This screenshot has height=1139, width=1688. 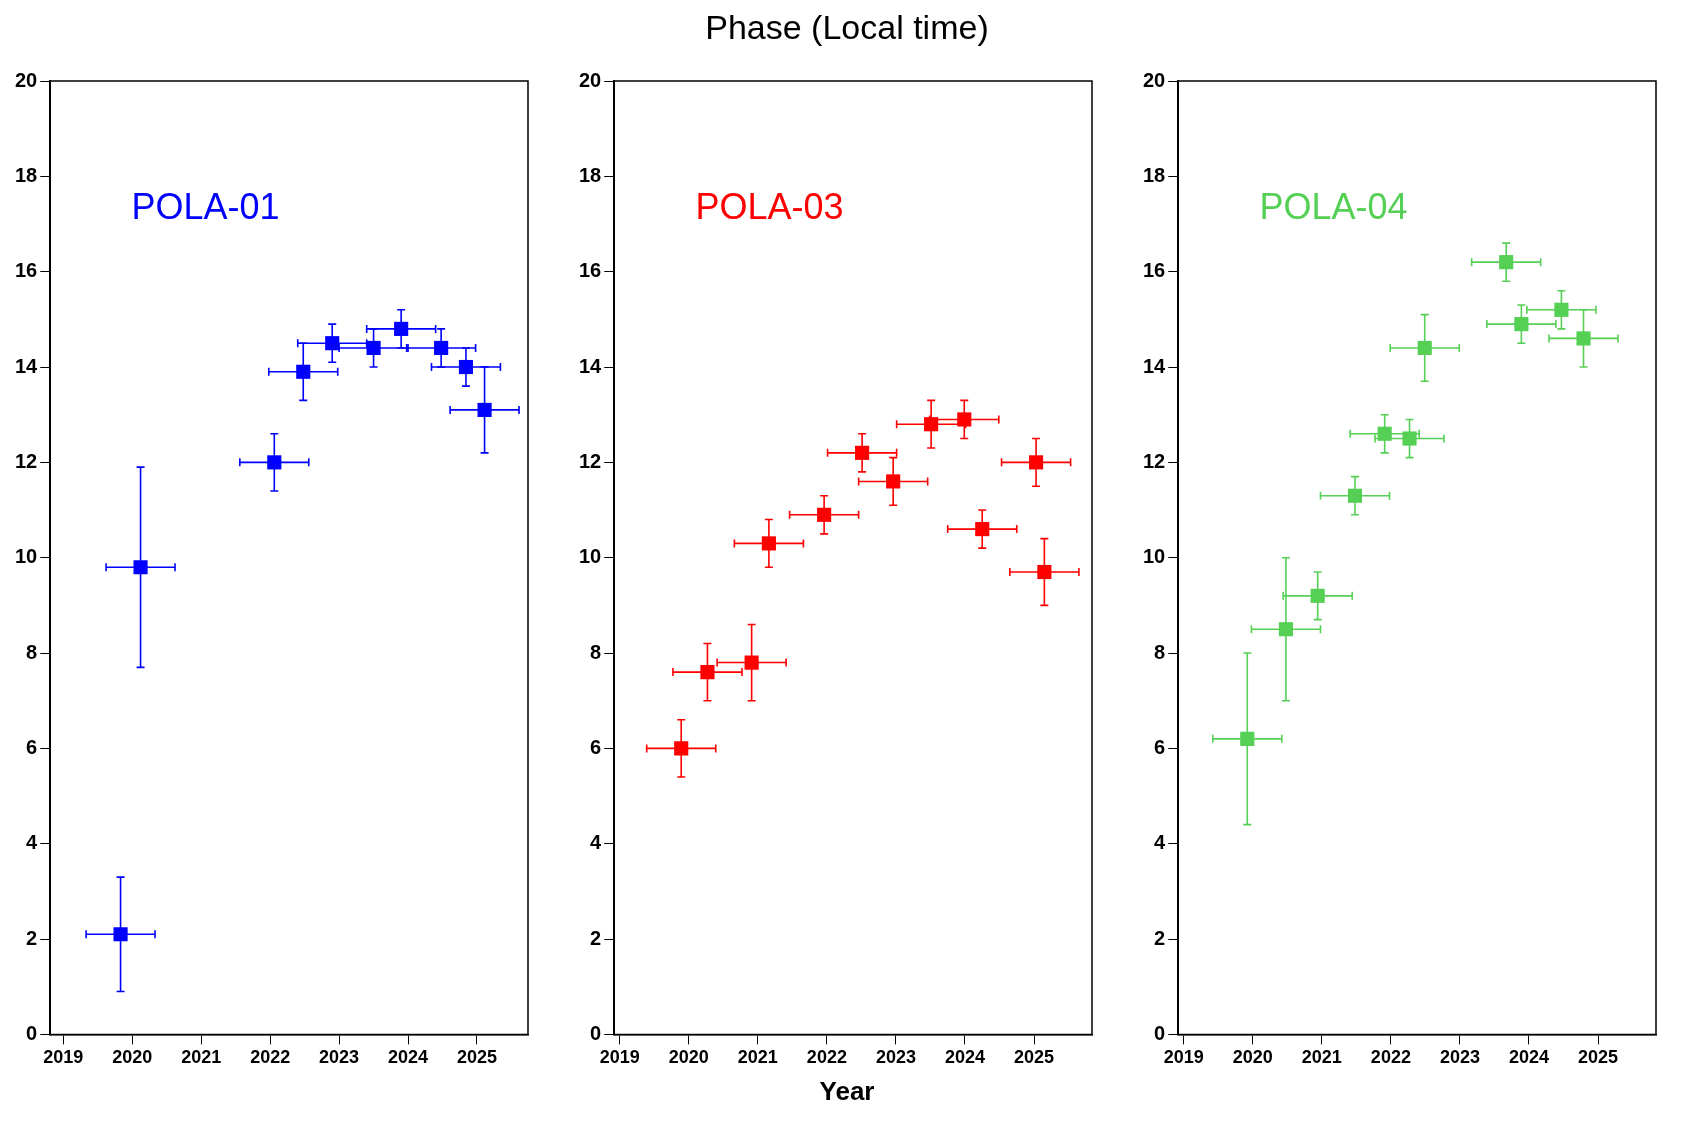 What do you see at coordinates (847, 28) in the screenshot?
I see `chart-title: Phase (Local time)` at bounding box center [847, 28].